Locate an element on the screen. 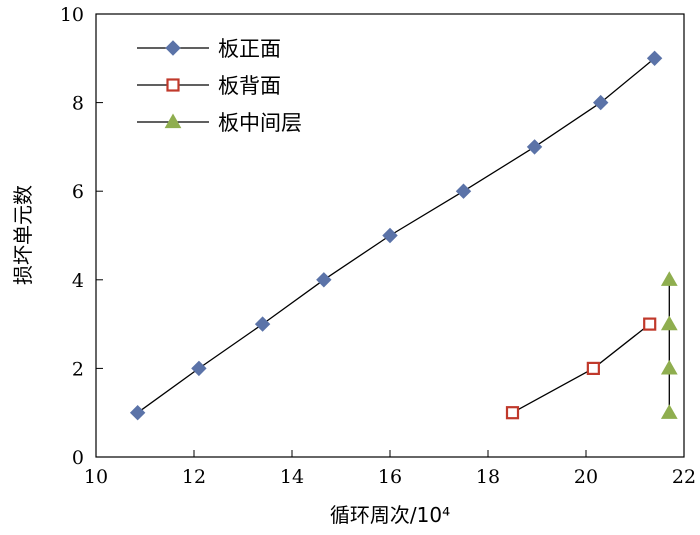 The width and height of the screenshot is (700, 535). legend-item-2: 板中间层 is located at coordinates (219, 123).